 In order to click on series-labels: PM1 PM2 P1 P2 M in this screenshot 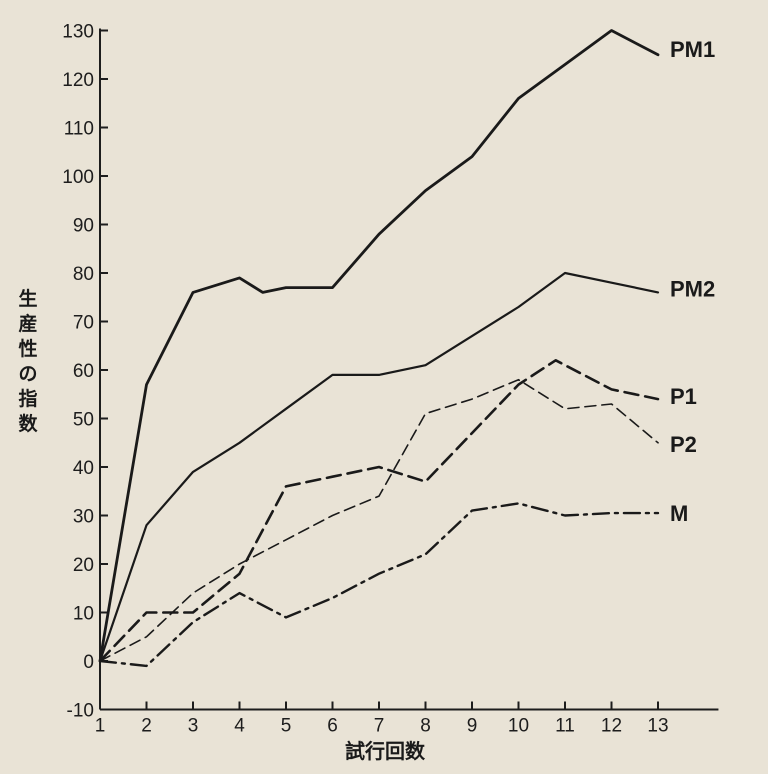, I will do `click(692, 281)`.